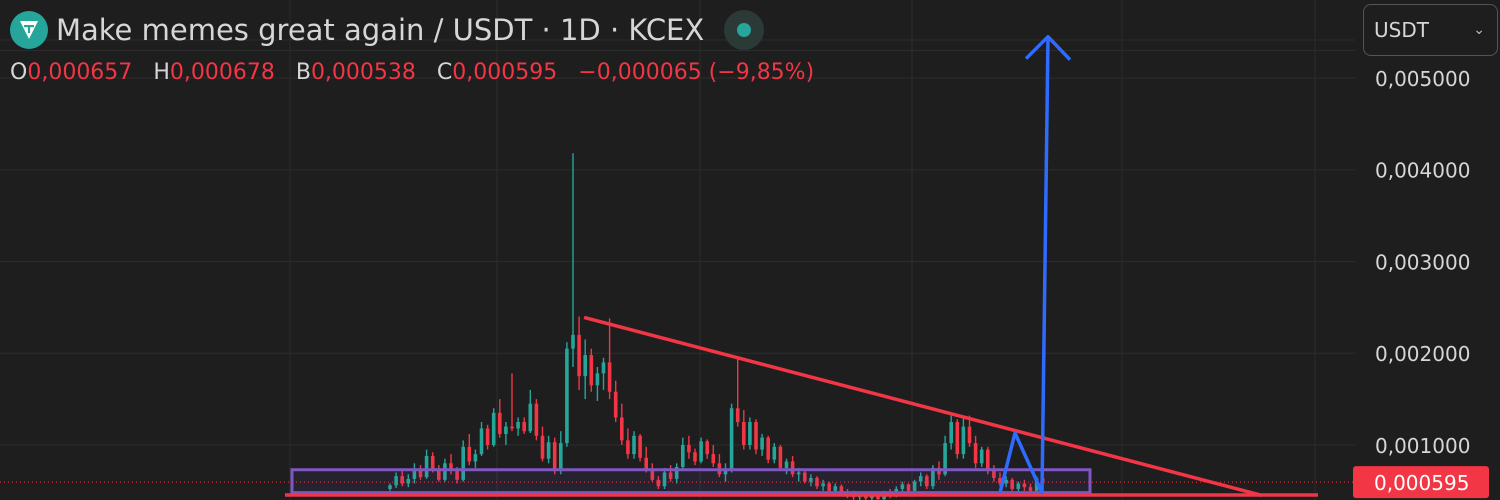 This screenshot has width=1500, height=500. What do you see at coordinates (363, 72) in the screenshot?
I see `ohlc-low-value: 0,000538` at bounding box center [363, 72].